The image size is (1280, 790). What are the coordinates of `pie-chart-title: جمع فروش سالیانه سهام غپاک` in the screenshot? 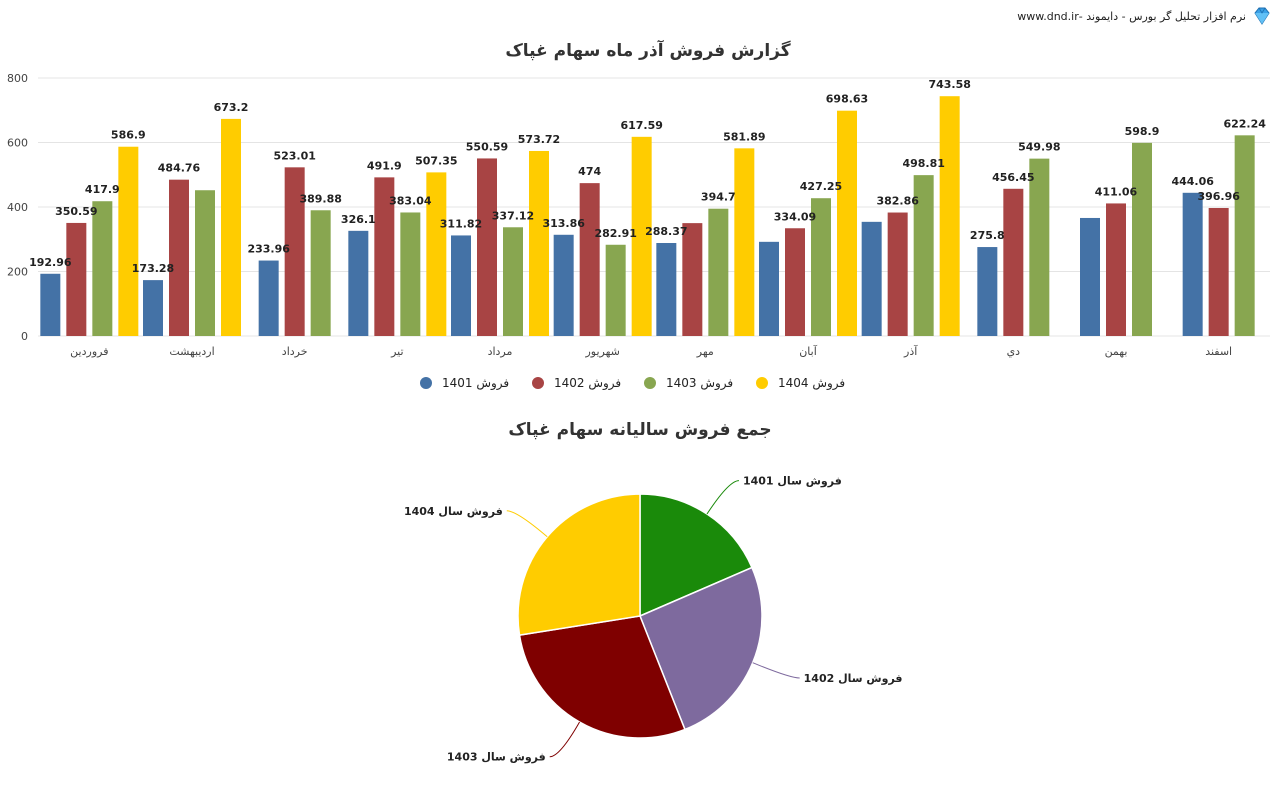 It's located at (639, 430).